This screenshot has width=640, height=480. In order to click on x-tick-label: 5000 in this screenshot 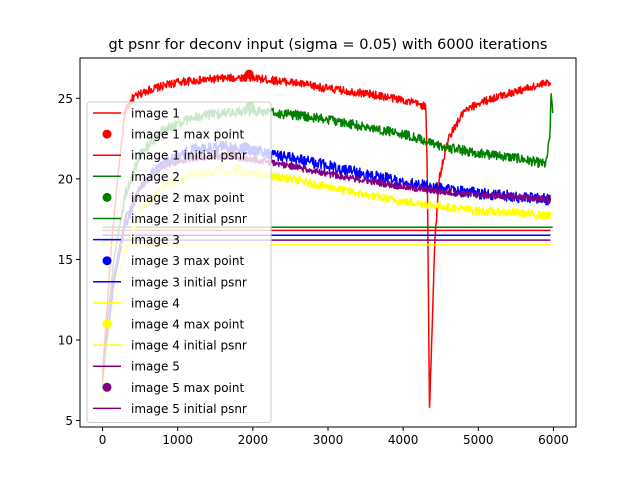, I will do `click(478, 440)`.